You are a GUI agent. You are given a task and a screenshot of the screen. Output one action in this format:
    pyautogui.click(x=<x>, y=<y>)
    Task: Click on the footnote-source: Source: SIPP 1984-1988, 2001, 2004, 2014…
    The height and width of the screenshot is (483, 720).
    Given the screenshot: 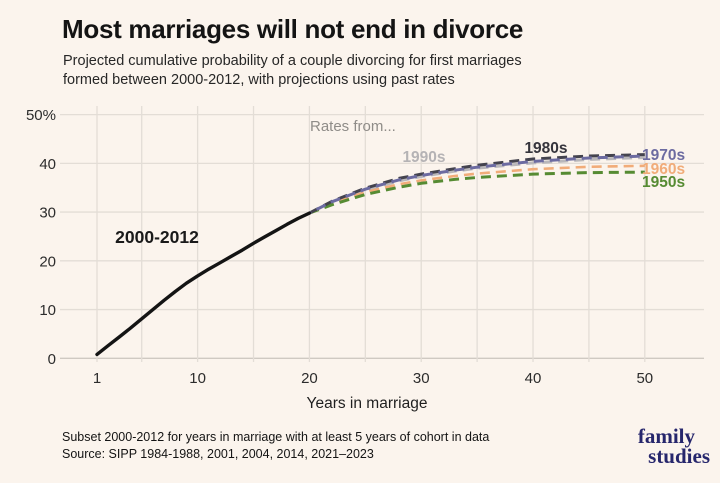 What is the action you would take?
    pyautogui.click(x=218, y=454)
    